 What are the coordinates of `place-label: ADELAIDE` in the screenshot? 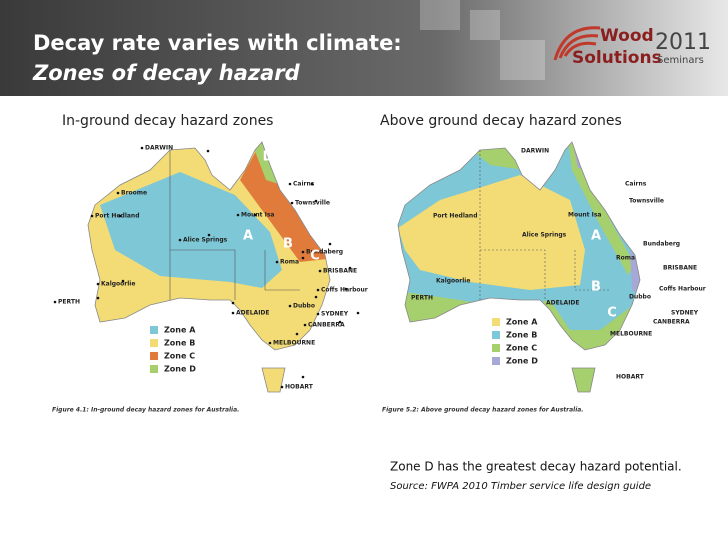 It's located at (253, 313).